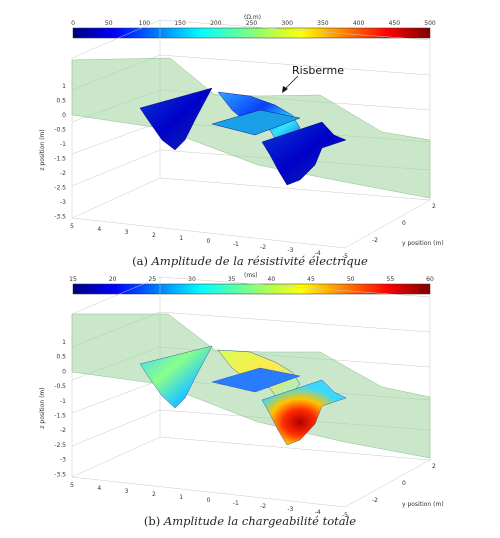 This screenshot has height=538, width=500. Describe the element at coordinates (73, 279) in the screenshot. I see `colorbar-tick-label: 15` at that location.